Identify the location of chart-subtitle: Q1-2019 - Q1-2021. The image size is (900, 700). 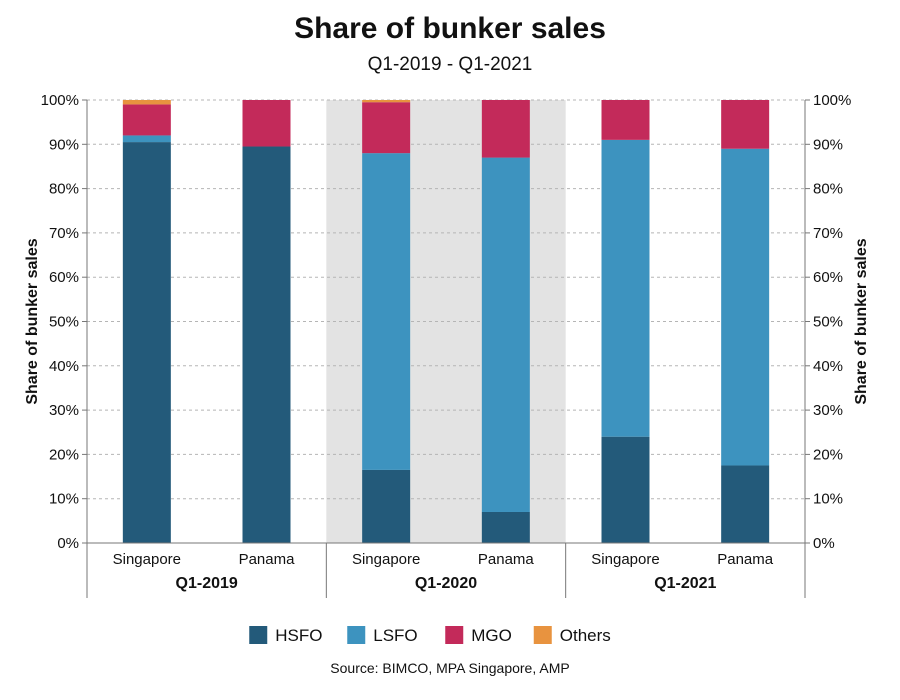
(450, 64).